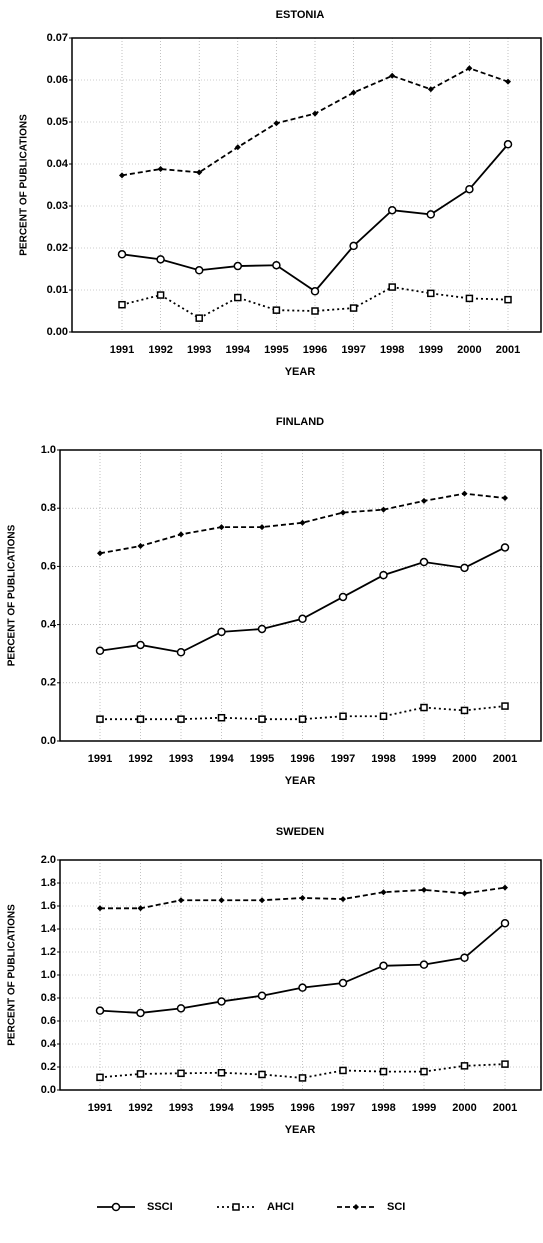  What do you see at coordinates (49, 929) in the screenshot?
I see `y-tick-label: 1.4` at bounding box center [49, 929].